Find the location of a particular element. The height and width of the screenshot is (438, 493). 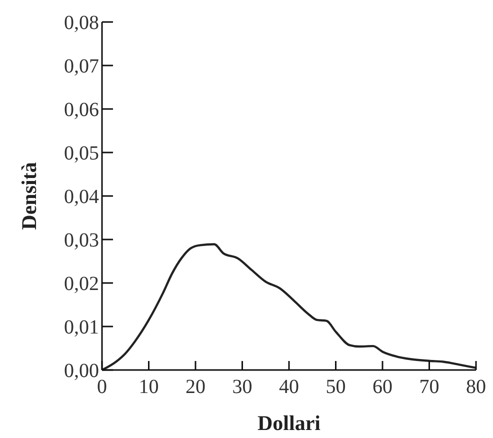

x-tick-label: 60 is located at coordinates (382, 387).